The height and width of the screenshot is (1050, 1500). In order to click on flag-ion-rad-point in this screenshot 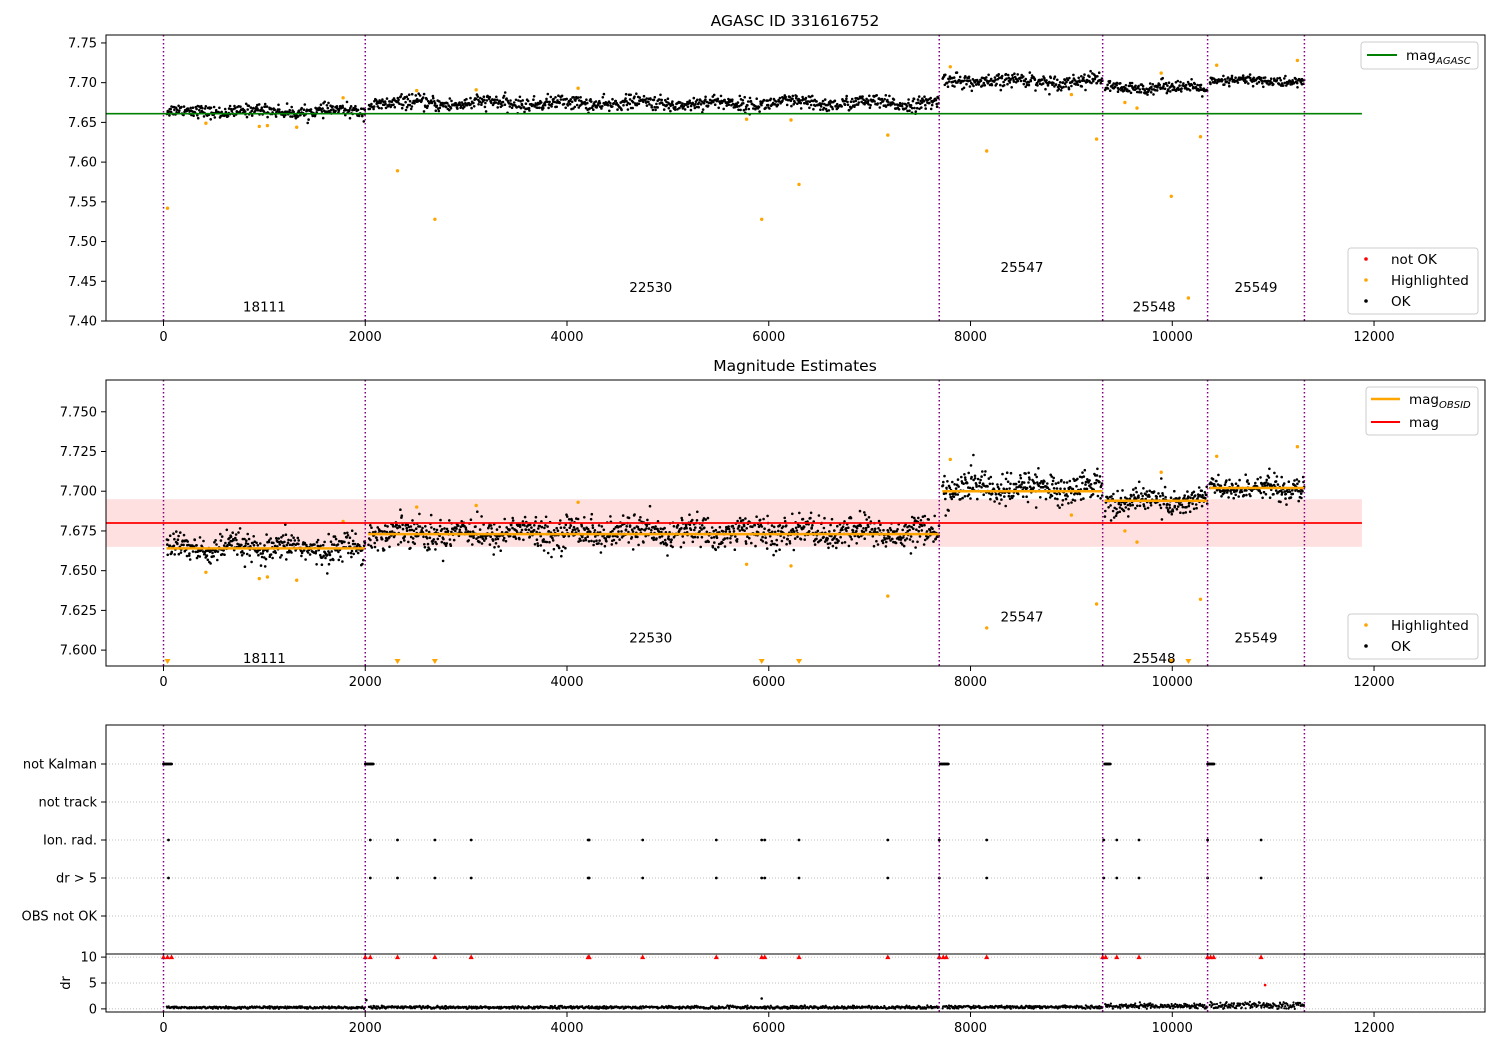, I will do `click(987, 840)`.